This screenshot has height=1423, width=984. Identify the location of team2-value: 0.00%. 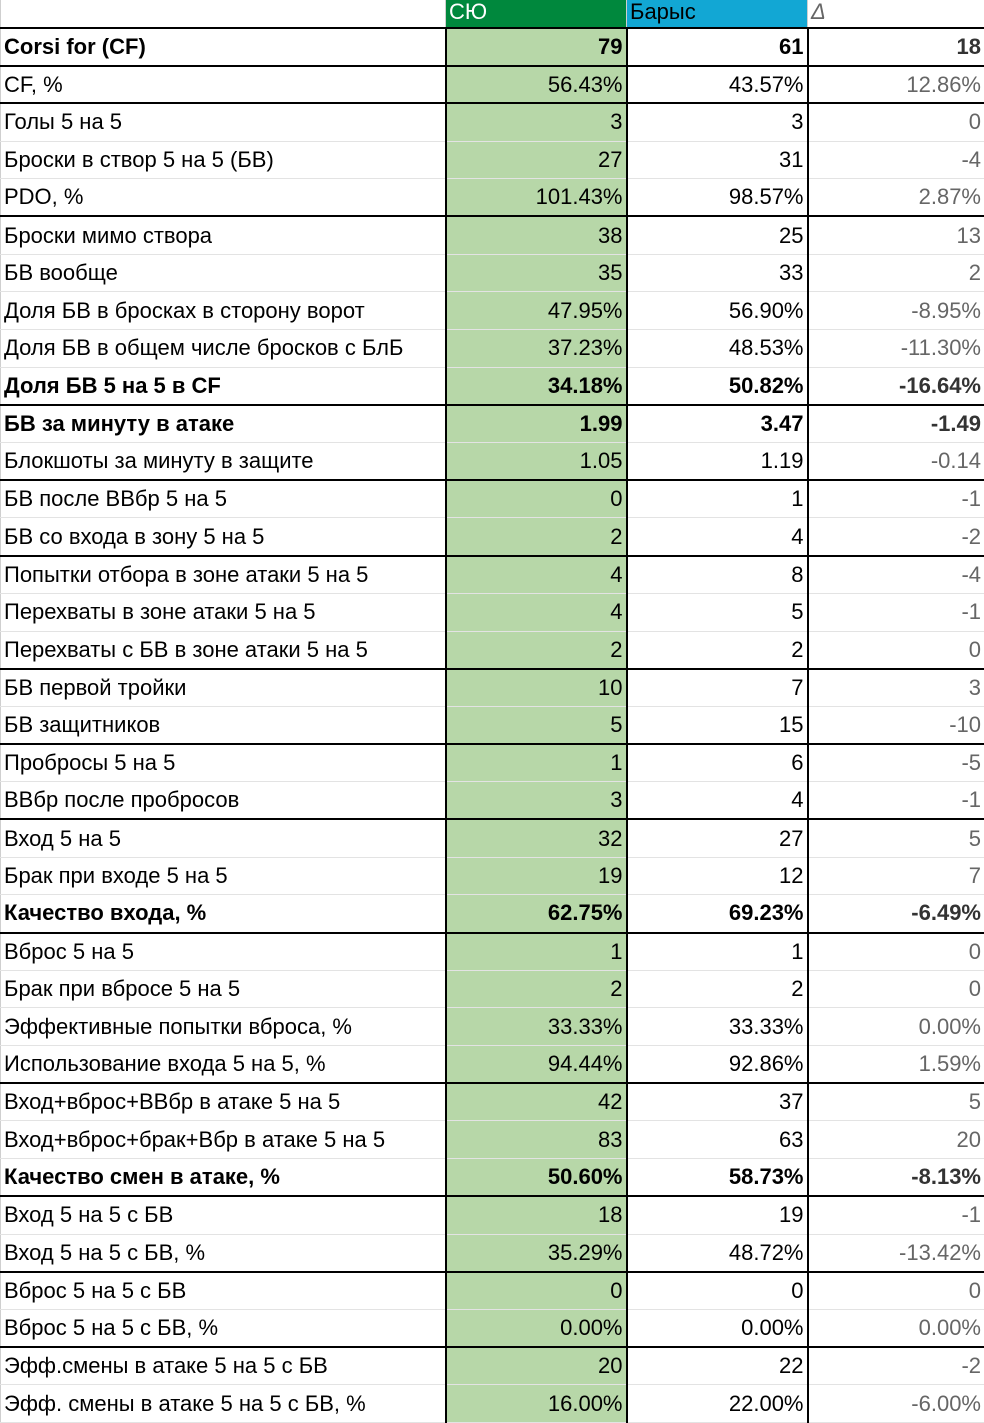
(717, 1328).